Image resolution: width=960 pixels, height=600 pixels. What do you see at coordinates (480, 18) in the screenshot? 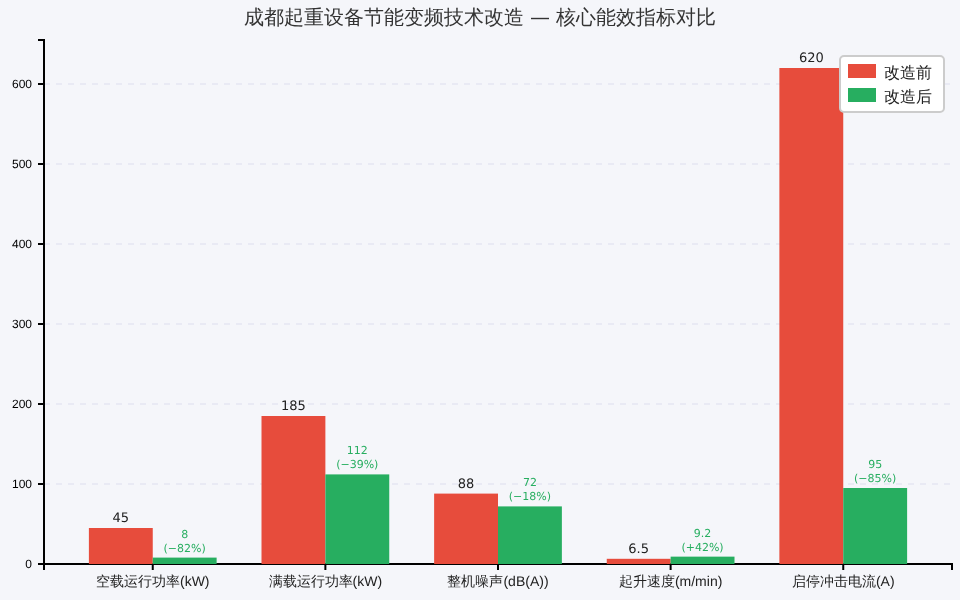
I see `chart-title: 成都起重设备节能变频技术改造 — 核心能效指标对比` at bounding box center [480, 18].